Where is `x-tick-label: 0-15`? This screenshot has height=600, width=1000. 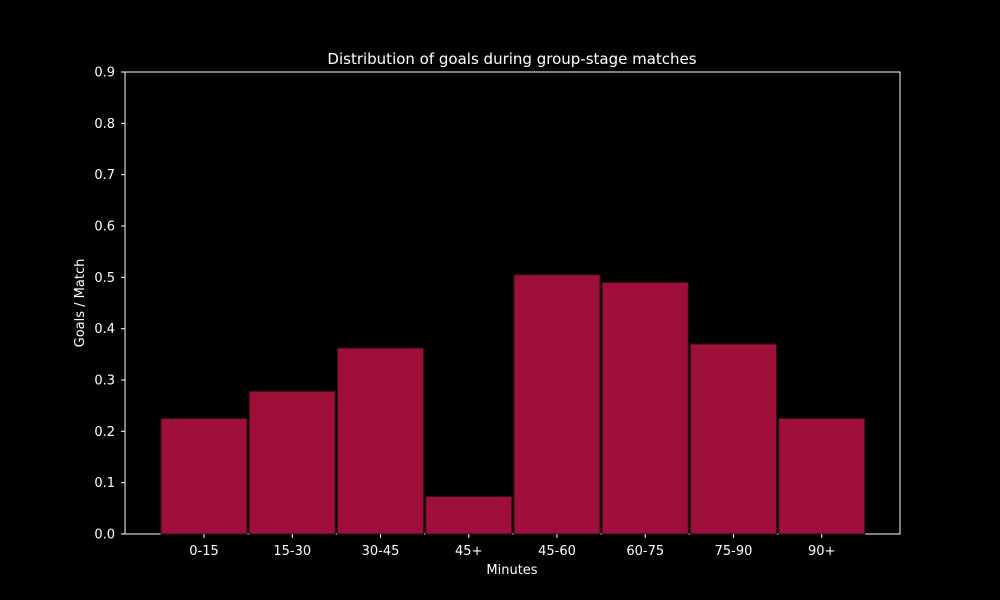 x-tick-label: 0-15 is located at coordinates (204, 551).